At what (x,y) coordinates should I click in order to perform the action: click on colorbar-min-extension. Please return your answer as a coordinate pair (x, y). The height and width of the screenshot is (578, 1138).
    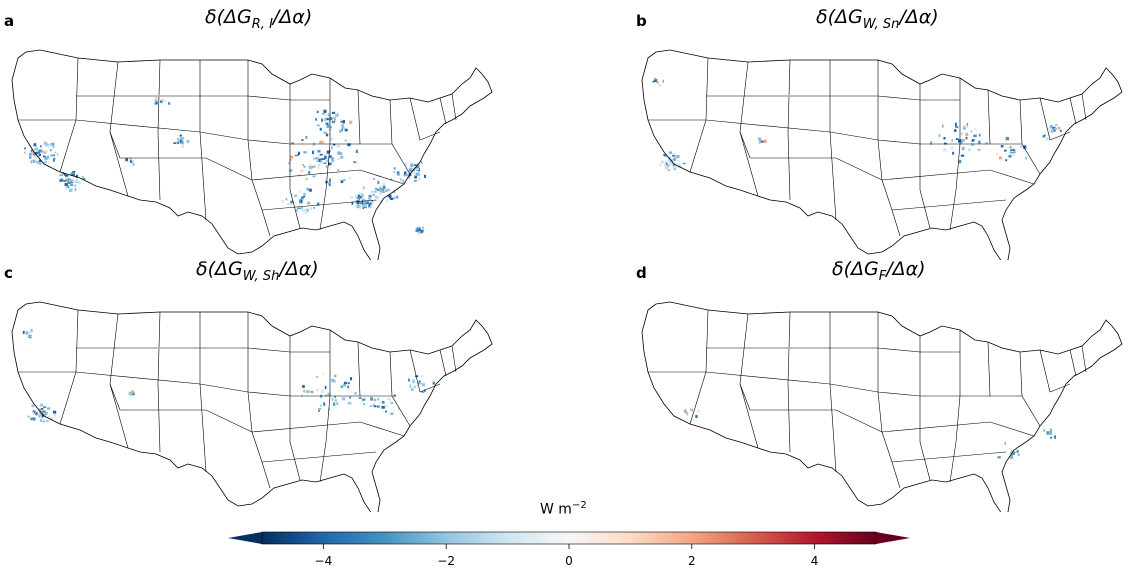
    Looking at the image, I should click on (245, 538).